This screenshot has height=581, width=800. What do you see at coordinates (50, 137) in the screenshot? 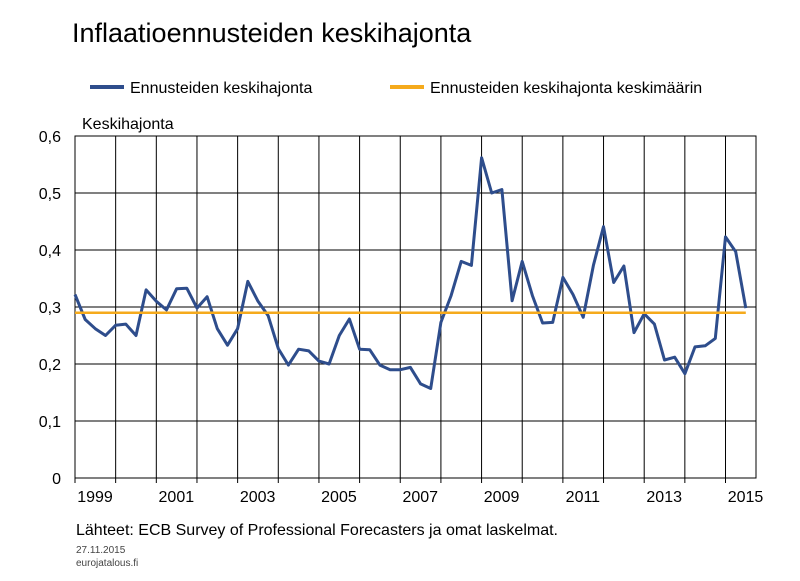
I see `y-tick-label: 0,6` at bounding box center [50, 137].